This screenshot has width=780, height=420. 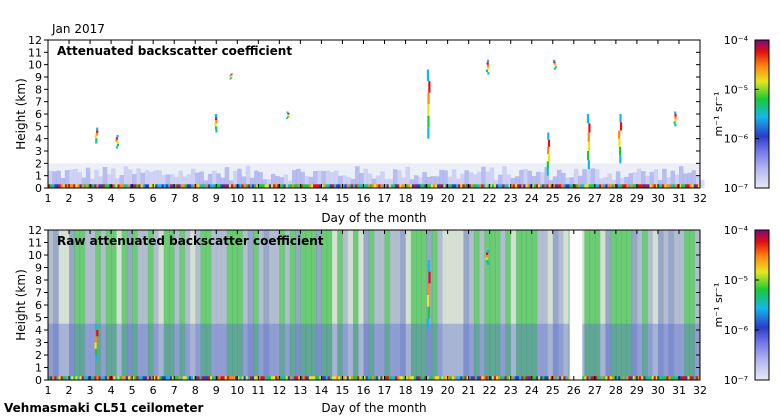 What do you see at coordinates (679, 198) in the screenshot?
I see `x-tick-label: 31` at bounding box center [679, 198].